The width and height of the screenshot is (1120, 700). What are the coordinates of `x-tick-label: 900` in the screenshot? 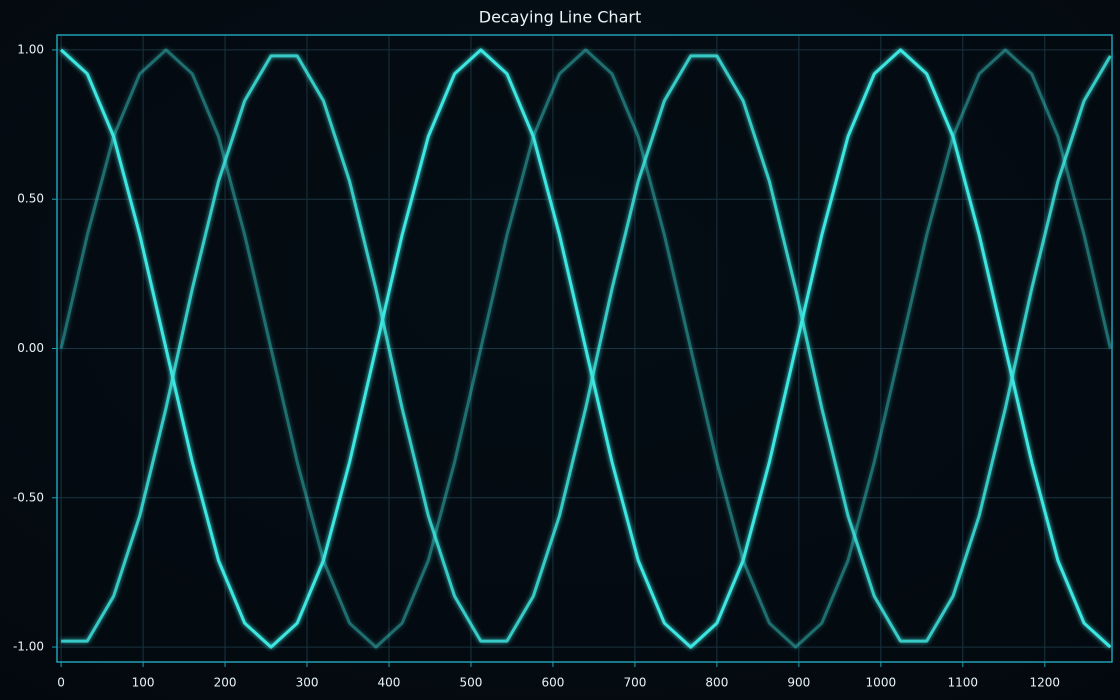 It's located at (798, 683).